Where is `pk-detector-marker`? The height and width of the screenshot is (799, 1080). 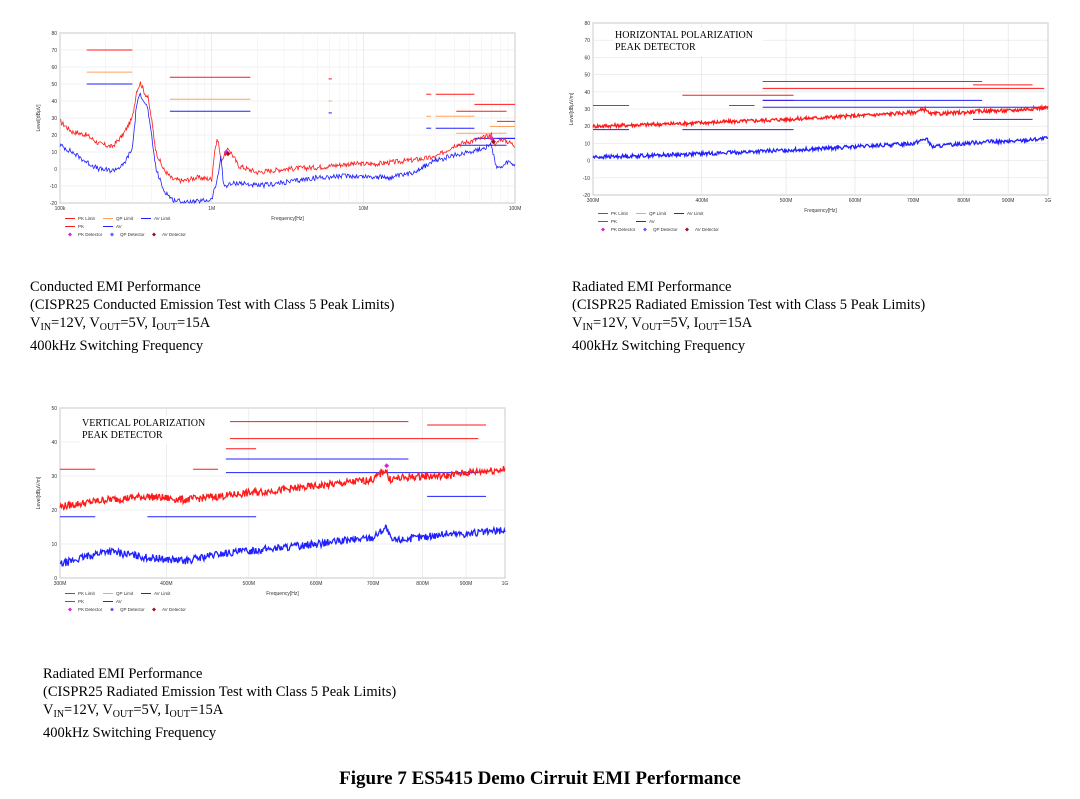 pk-detector-marker is located at coordinates (387, 466).